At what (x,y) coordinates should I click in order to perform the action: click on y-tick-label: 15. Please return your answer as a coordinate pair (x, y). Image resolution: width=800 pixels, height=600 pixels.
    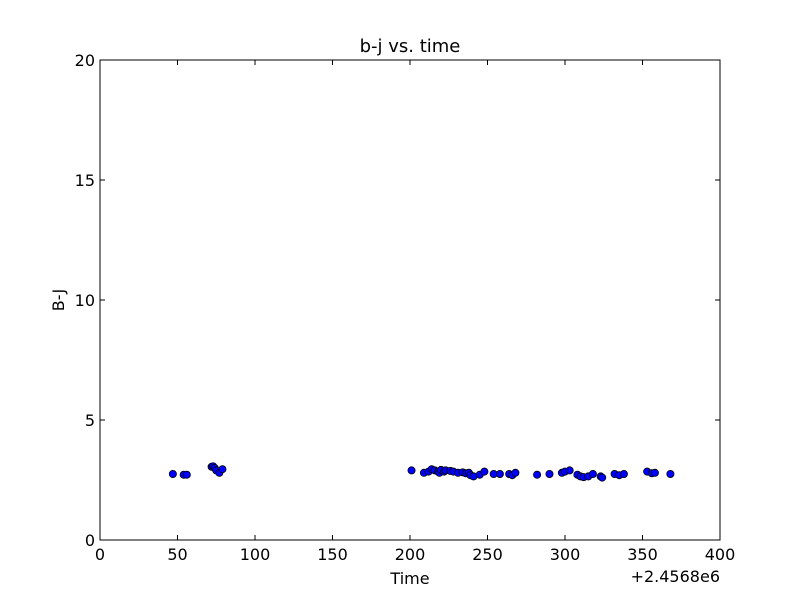
    Looking at the image, I should click on (85, 180).